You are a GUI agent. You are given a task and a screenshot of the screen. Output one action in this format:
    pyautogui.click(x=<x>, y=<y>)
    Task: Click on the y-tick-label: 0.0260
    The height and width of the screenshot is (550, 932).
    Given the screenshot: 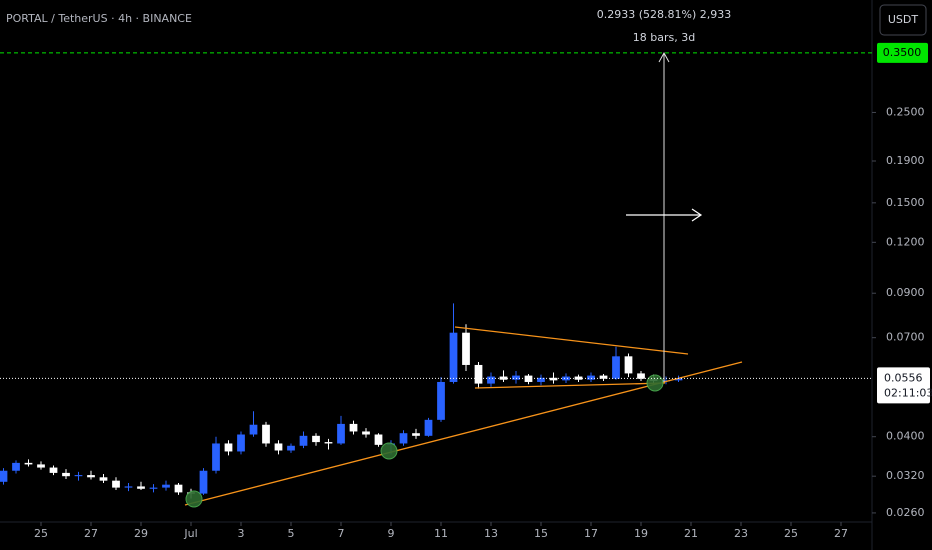 What is the action you would take?
    pyautogui.click(x=905, y=512)
    